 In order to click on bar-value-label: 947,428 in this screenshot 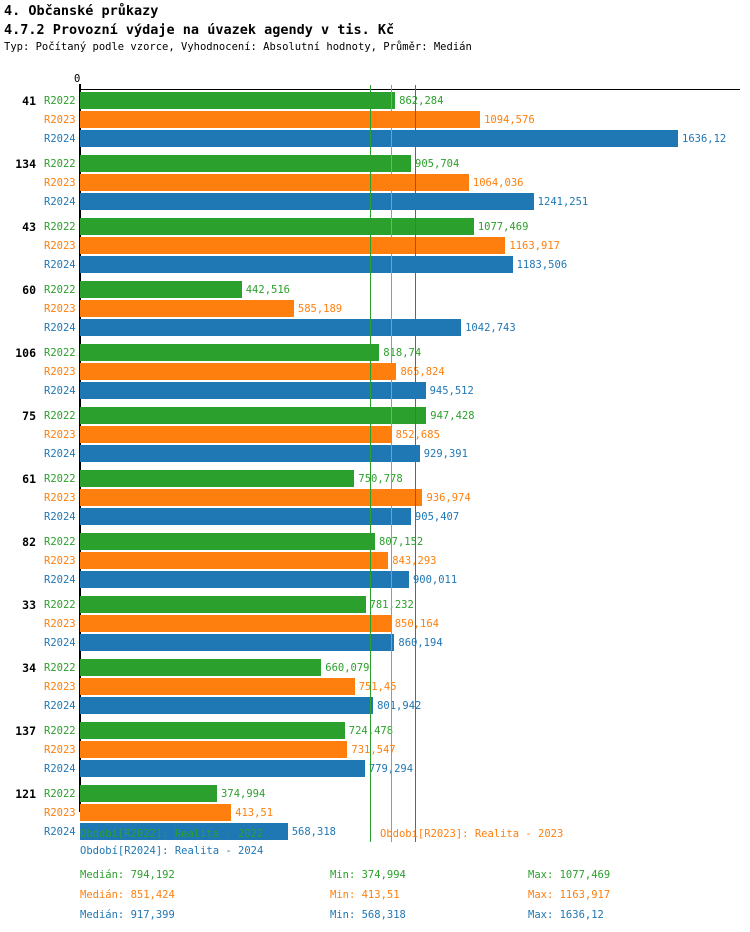, I will do `click(452, 416)`.